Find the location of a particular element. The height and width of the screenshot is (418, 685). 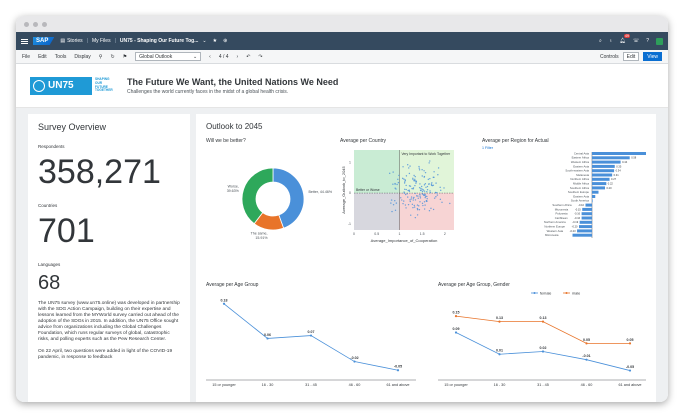

file-menu: File is located at coordinates (26, 56).